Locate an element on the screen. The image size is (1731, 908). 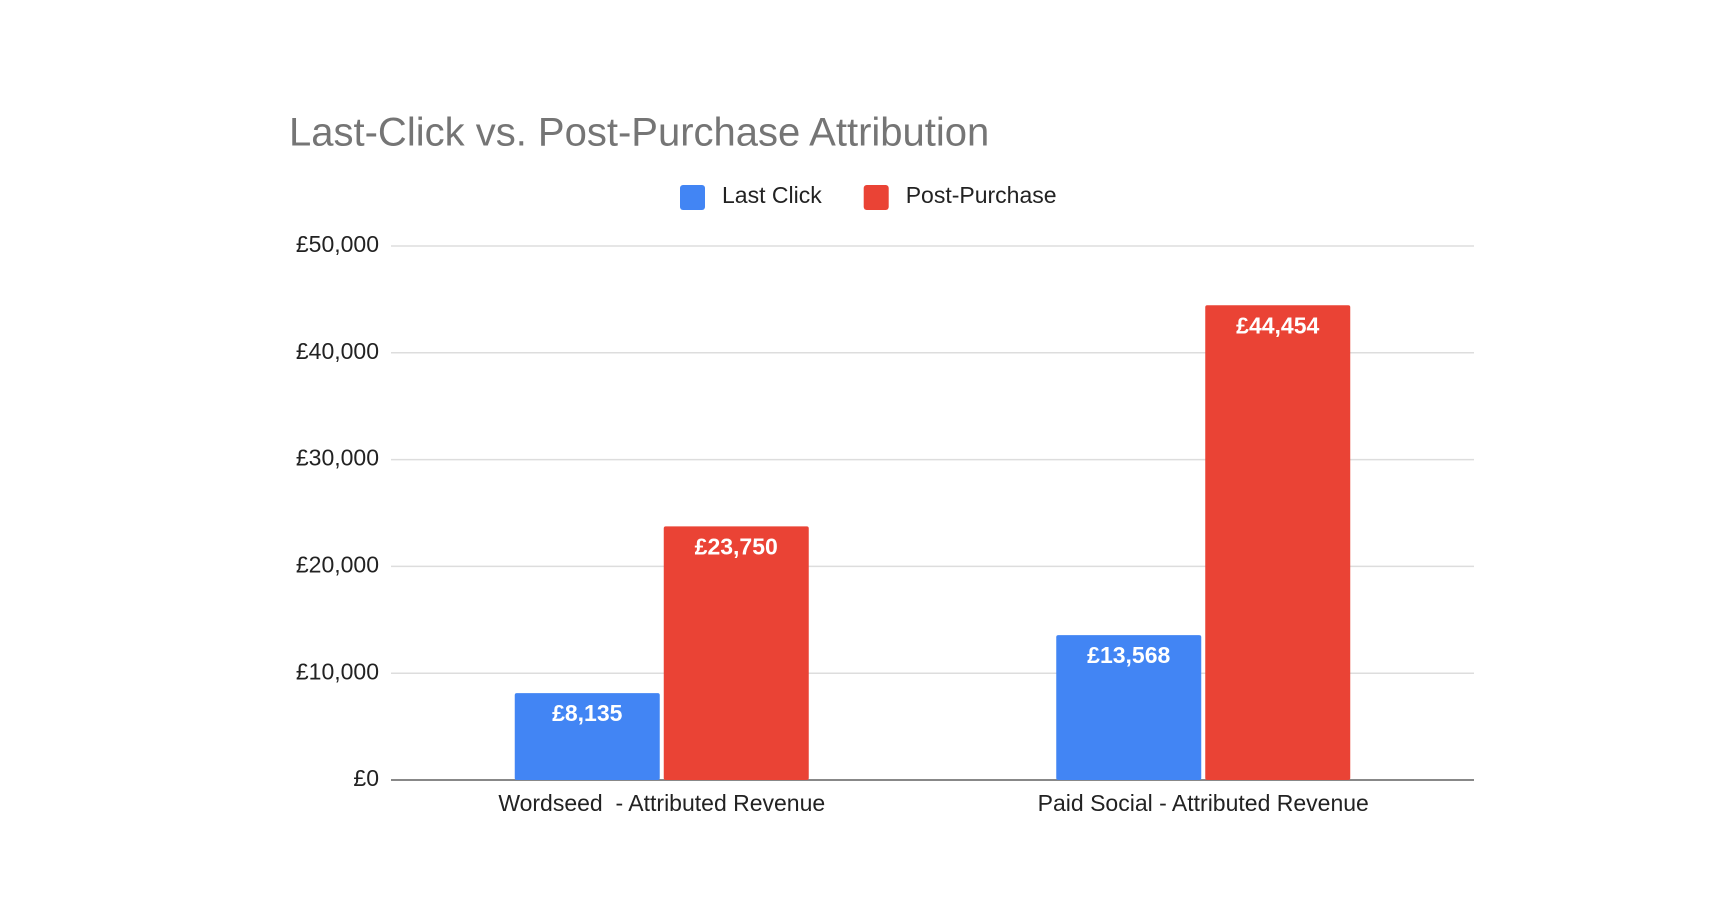
y-tick-label: £0 is located at coordinates (366, 778).